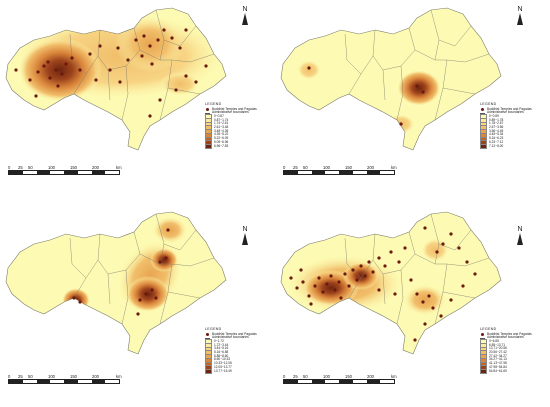 This screenshot has height=407, width=550. What do you see at coordinates (496, 123) in the screenshot?
I see `legend-class: 1.78~2.67` at bounding box center [496, 123].